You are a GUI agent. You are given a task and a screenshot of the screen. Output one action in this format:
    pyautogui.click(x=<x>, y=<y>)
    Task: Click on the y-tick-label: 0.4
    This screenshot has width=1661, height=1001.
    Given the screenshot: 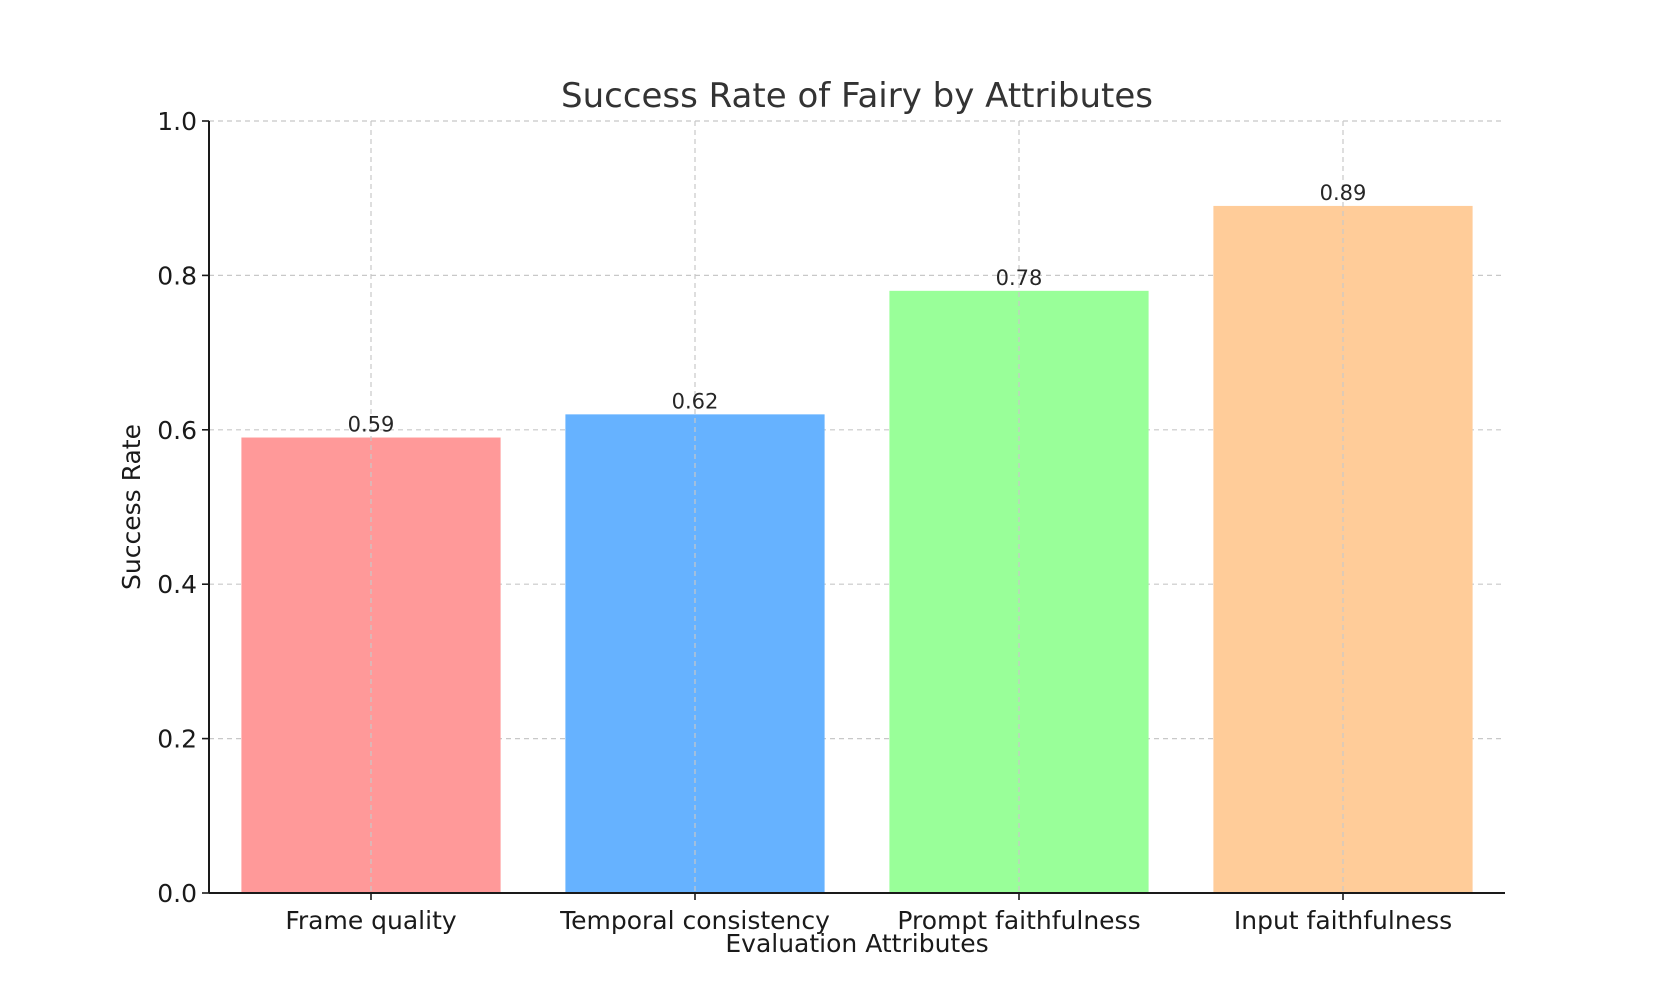 What is the action you would take?
    pyautogui.click(x=177, y=584)
    